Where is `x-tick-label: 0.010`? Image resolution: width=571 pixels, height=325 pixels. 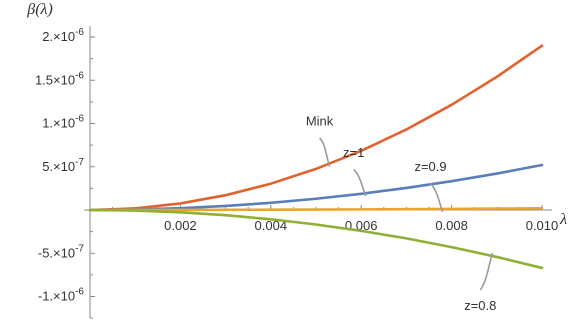
x-tick-label: 0.010 is located at coordinates (542, 225).